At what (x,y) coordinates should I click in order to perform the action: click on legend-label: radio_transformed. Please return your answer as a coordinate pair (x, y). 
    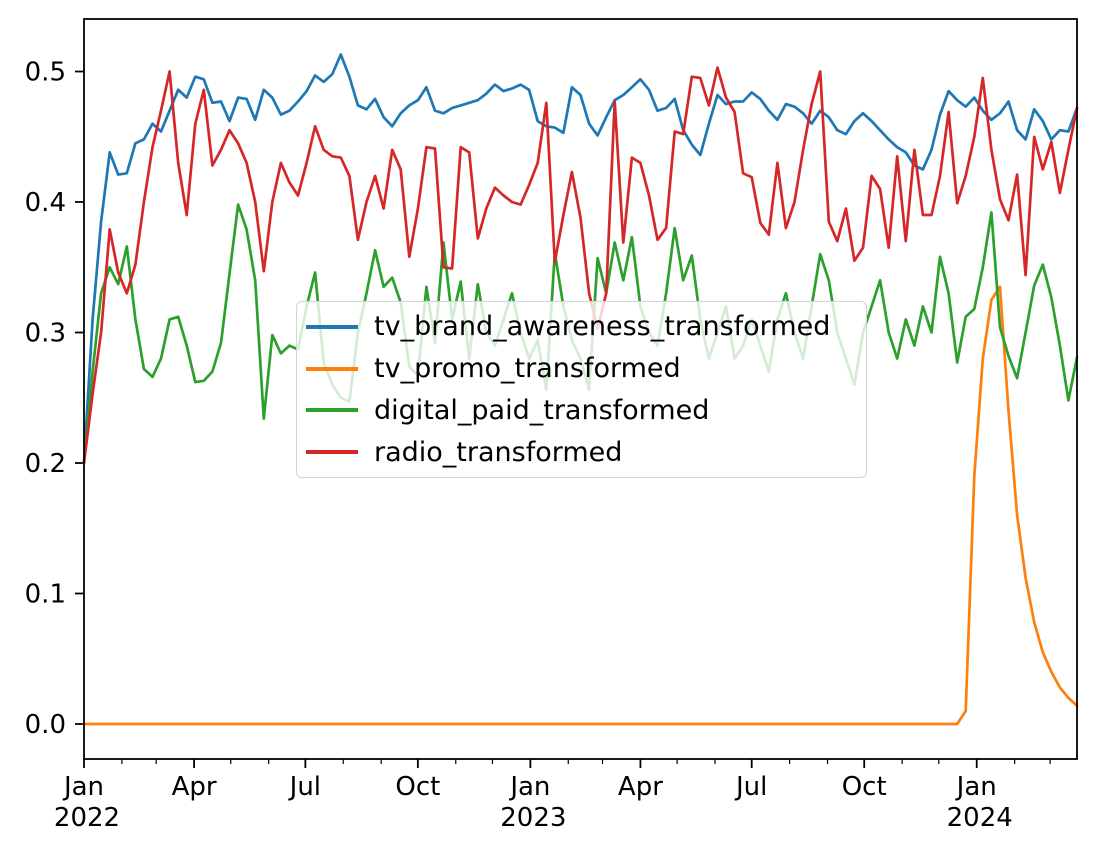
    Looking at the image, I should click on (498, 452).